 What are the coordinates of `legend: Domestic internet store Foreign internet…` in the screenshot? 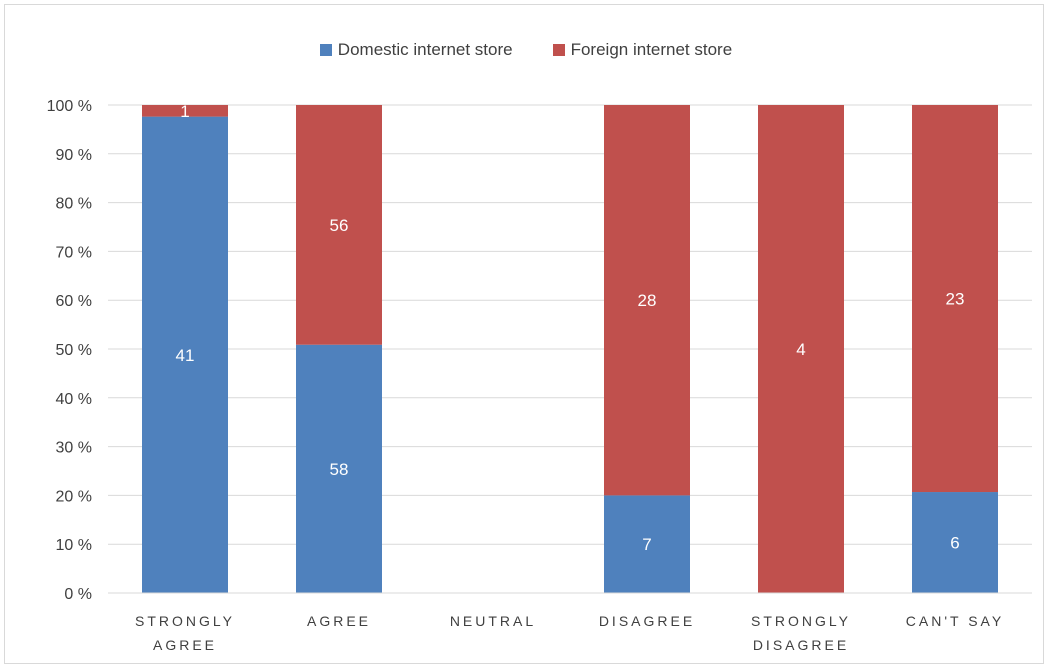 It's located at (526, 50).